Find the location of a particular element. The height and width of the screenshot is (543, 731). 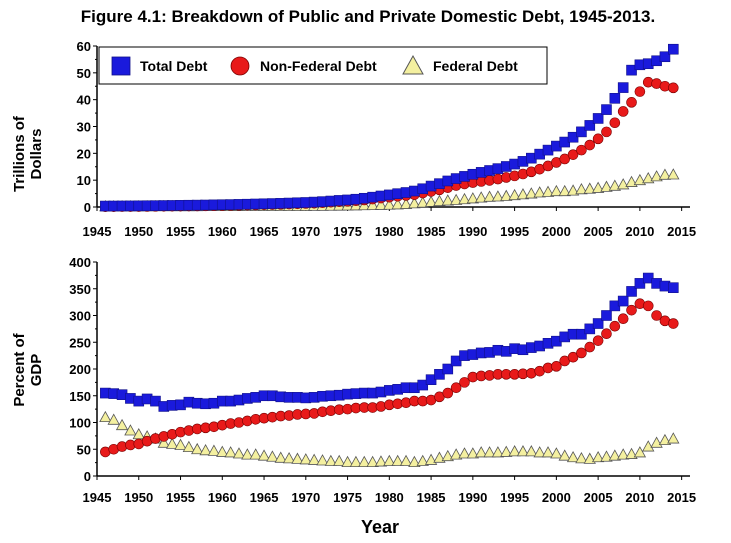

y-tick-label: 20 is located at coordinates (84, 153).